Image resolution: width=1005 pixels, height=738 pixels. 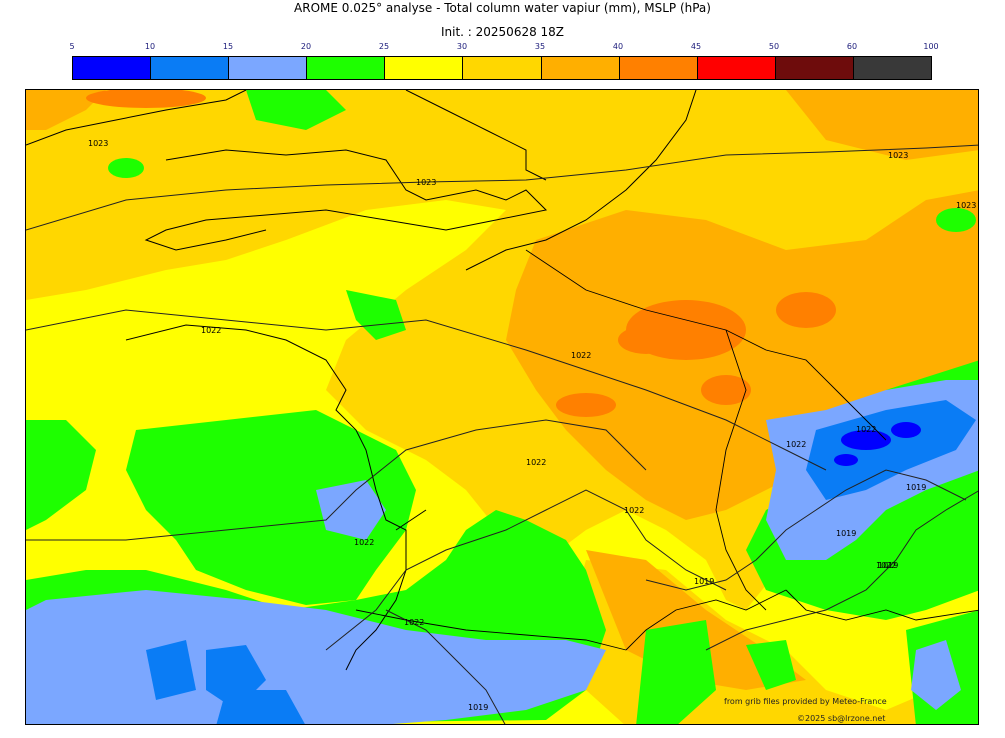 What do you see at coordinates (805, 701) in the screenshot?
I see `data-source-credit: from grib files provided by Meteo-France` at bounding box center [805, 701].